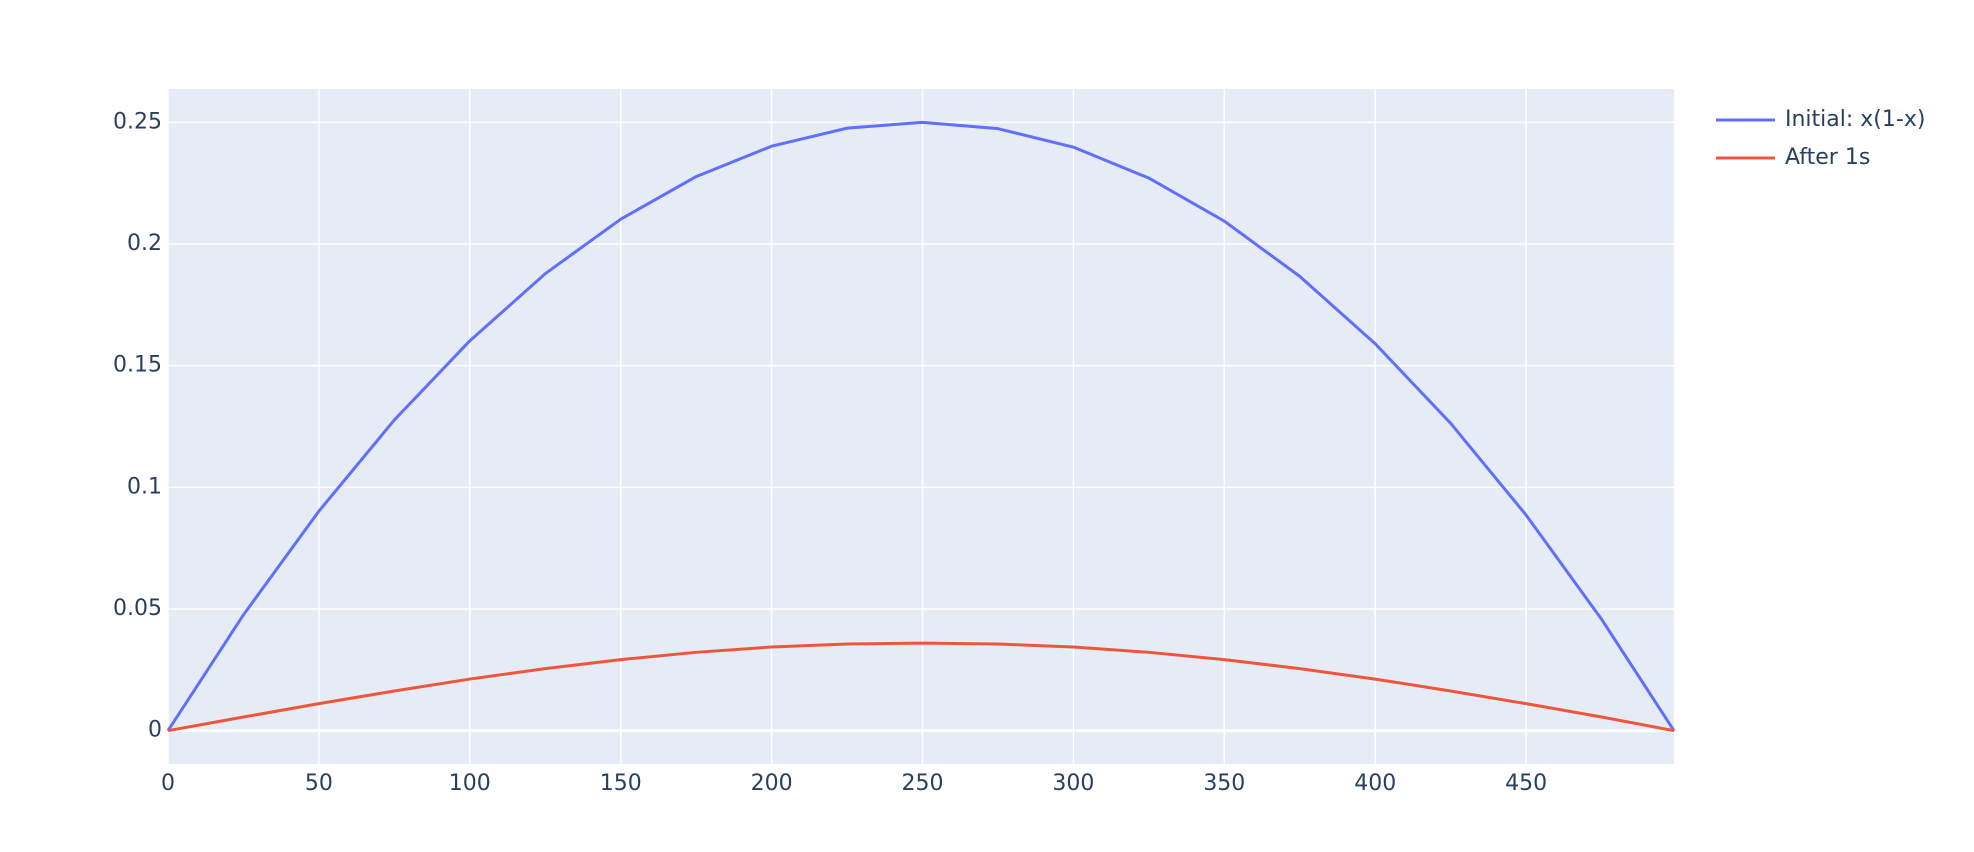 This screenshot has height=852, width=1974. What do you see at coordinates (144, 243) in the screenshot?
I see `y-tick-label: 0.2` at bounding box center [144, 243].